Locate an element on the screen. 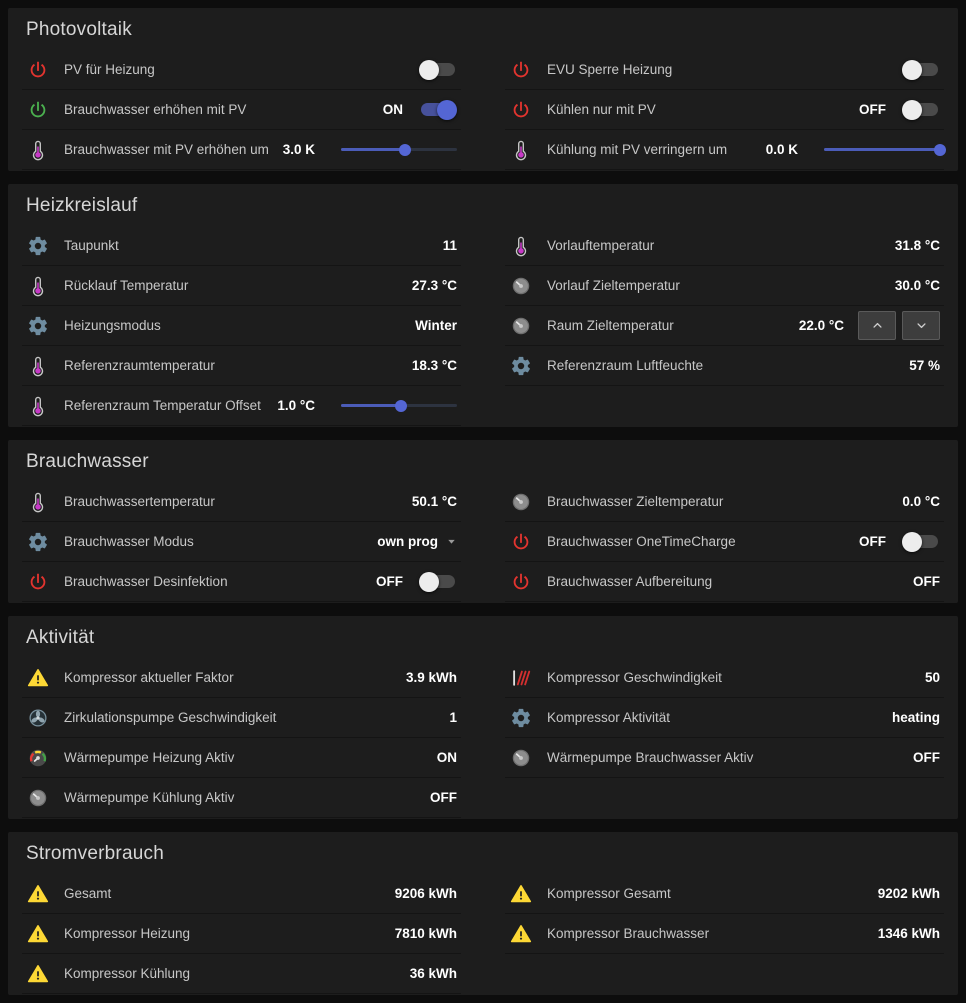 The height and width of the screenshot is (1003, 966). entity-row: Kühlung mit PV verringern um 0.0 K is located at coordinates (725, 150).